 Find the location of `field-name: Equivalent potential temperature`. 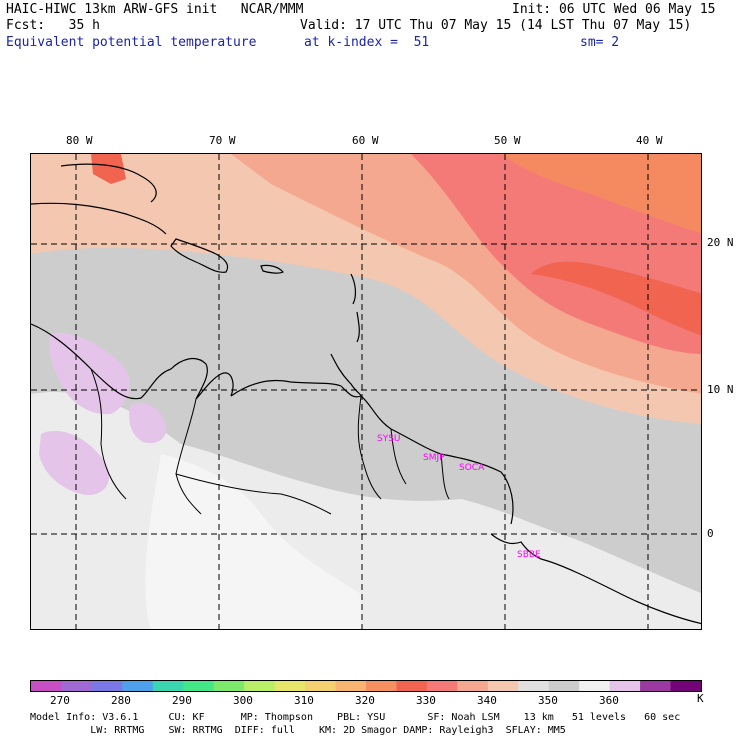

field-name: Equivalent potential temperature is located at coordinates (131, 42).